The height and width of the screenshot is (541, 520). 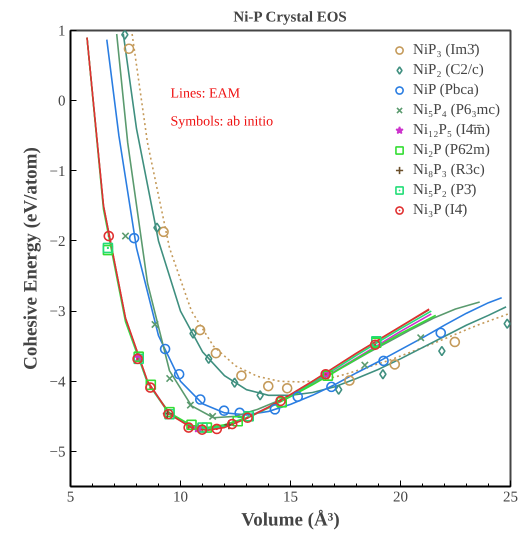 What do you see at coordinates (58, 382) in the screenshot?
I see `y-tick-label: −4` at bounding box center [58, 382].